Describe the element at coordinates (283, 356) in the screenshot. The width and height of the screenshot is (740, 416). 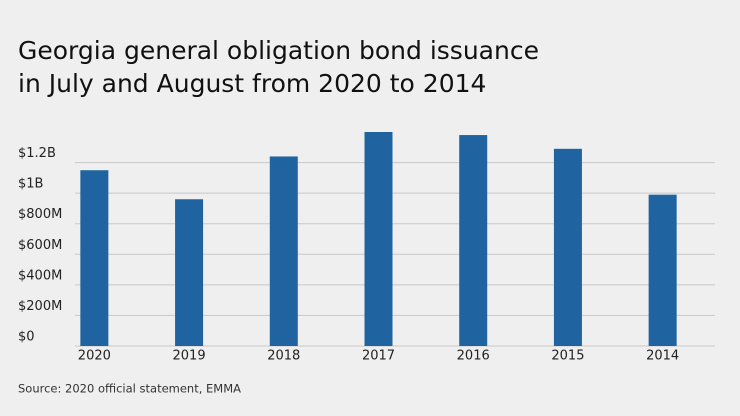
I see `x-tick-label: 2018` at that location.